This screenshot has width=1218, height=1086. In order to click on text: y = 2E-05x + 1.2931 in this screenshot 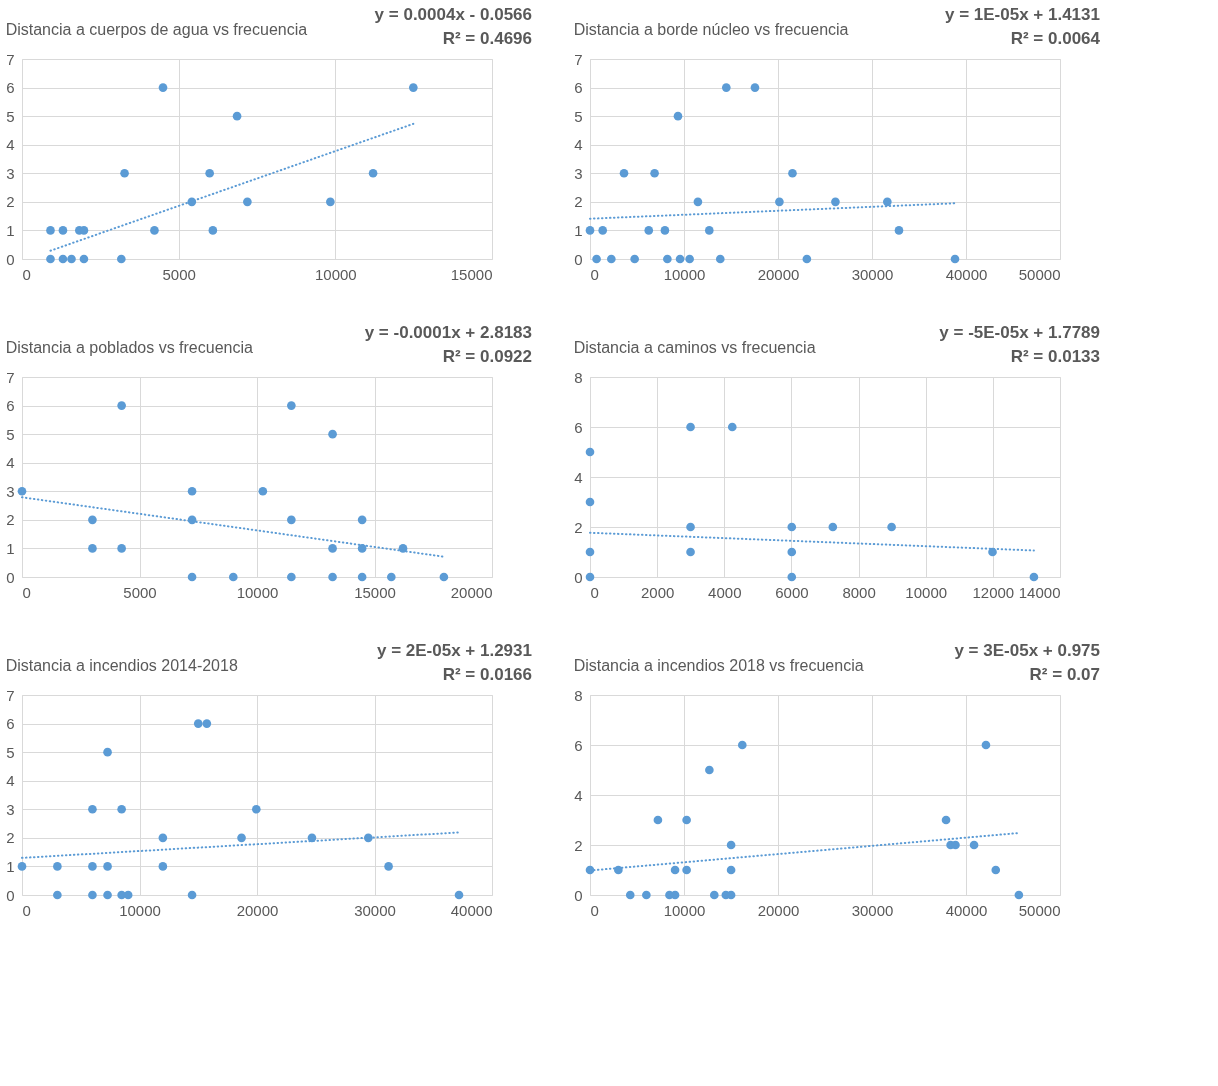, I will do `click(454, 650)`.